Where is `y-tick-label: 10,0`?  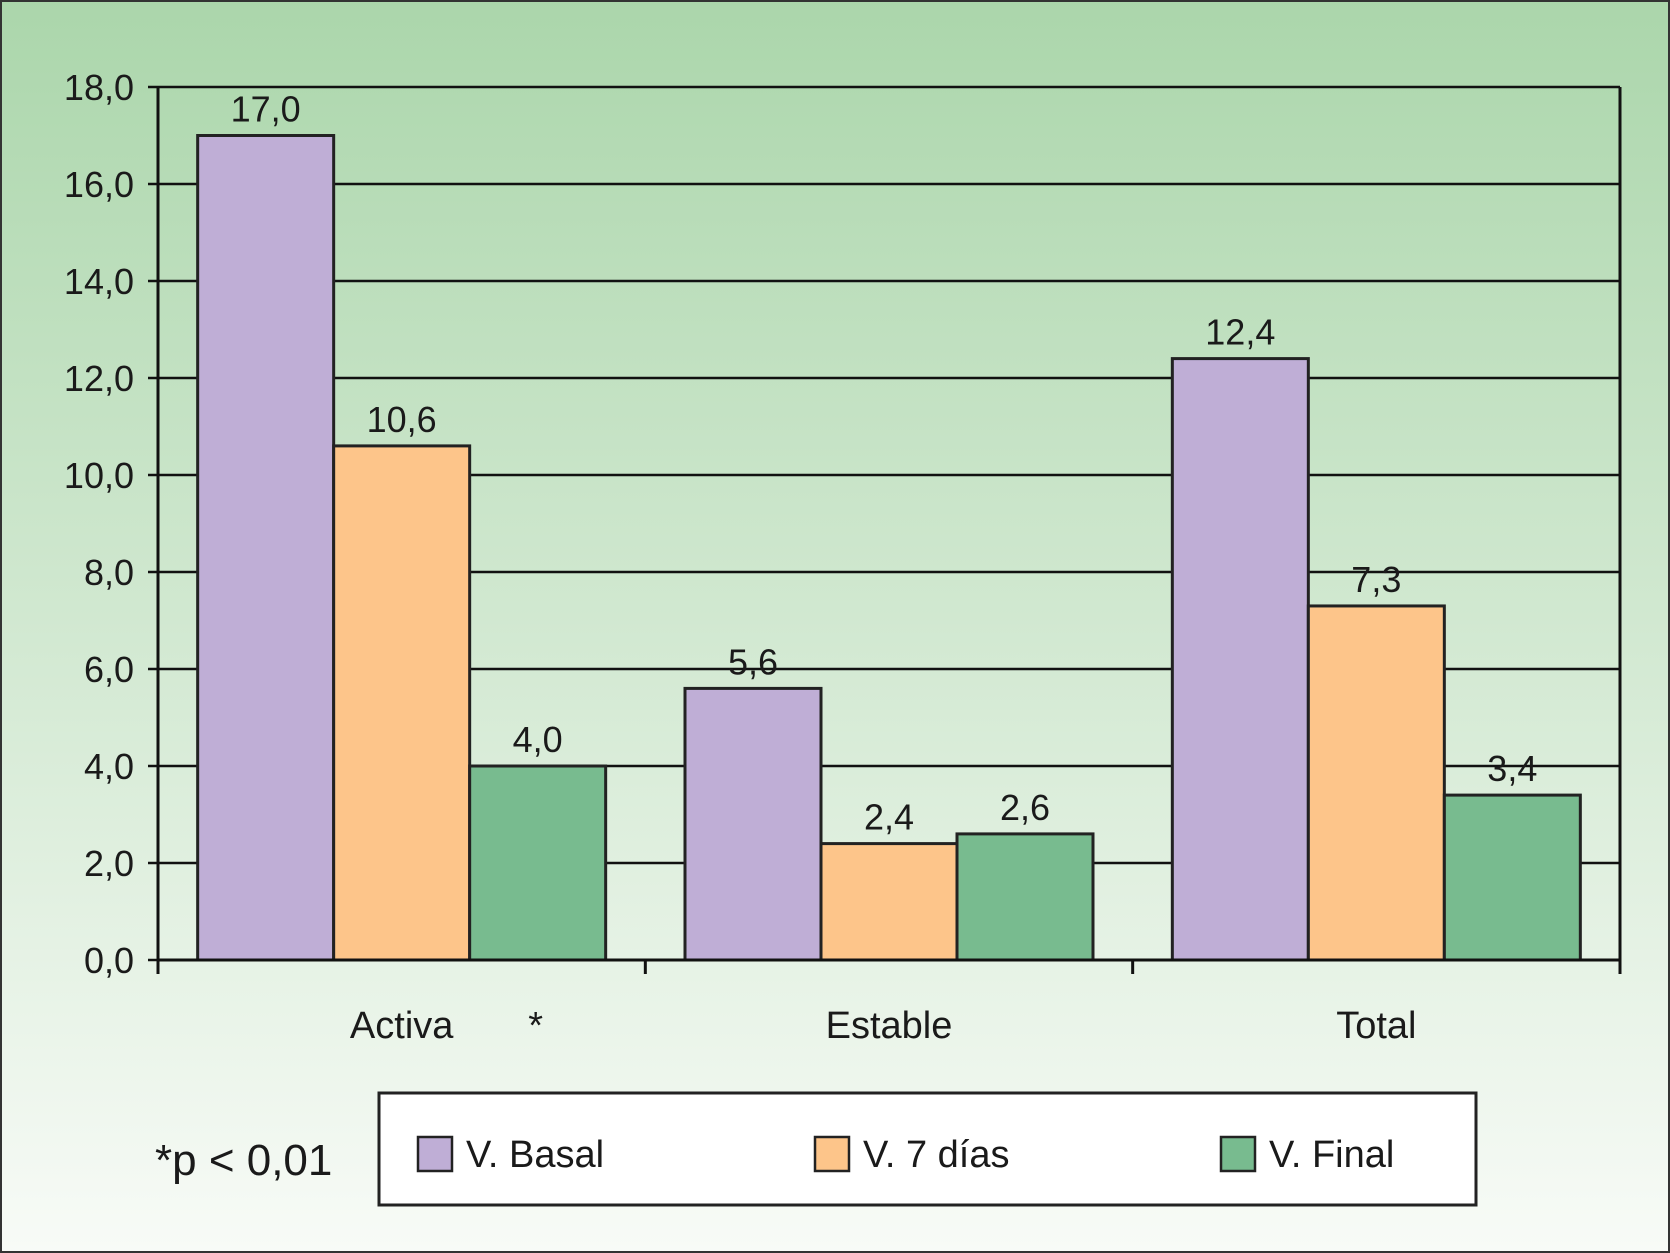
y-tick-label: 10,0 is located at coordinates (99, 475).